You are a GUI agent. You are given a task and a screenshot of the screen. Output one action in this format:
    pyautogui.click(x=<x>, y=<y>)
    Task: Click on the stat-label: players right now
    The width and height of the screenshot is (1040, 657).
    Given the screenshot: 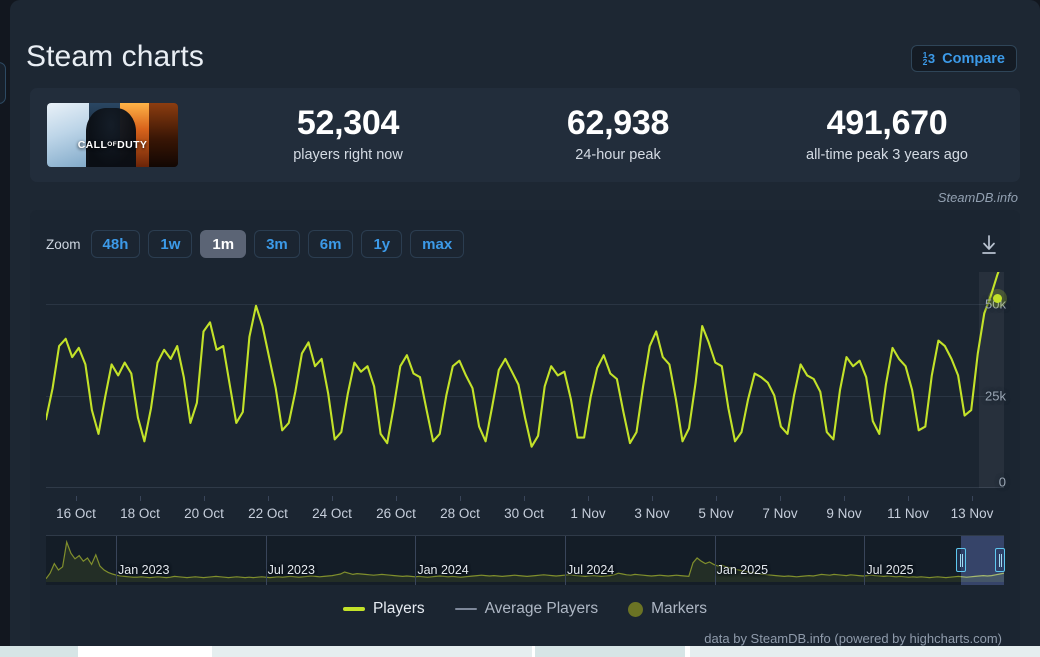 What is the action you would take?
    pyautogui.click(x=348, y=154)
    